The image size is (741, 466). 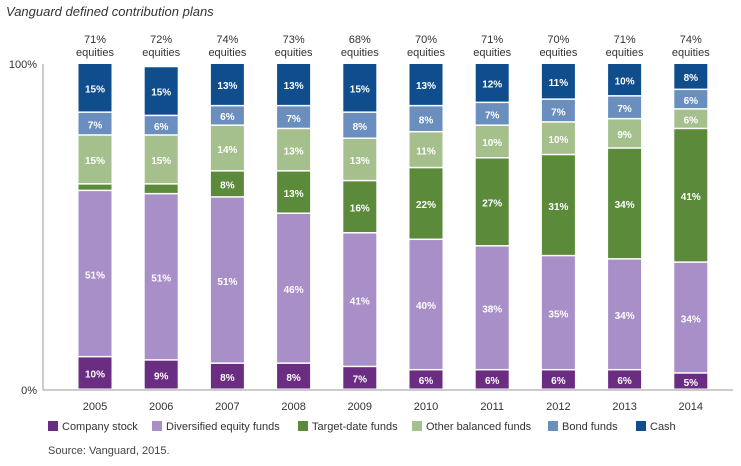 I want to click on segment-label-2009-4: 8%, so click(x=360, y=127).